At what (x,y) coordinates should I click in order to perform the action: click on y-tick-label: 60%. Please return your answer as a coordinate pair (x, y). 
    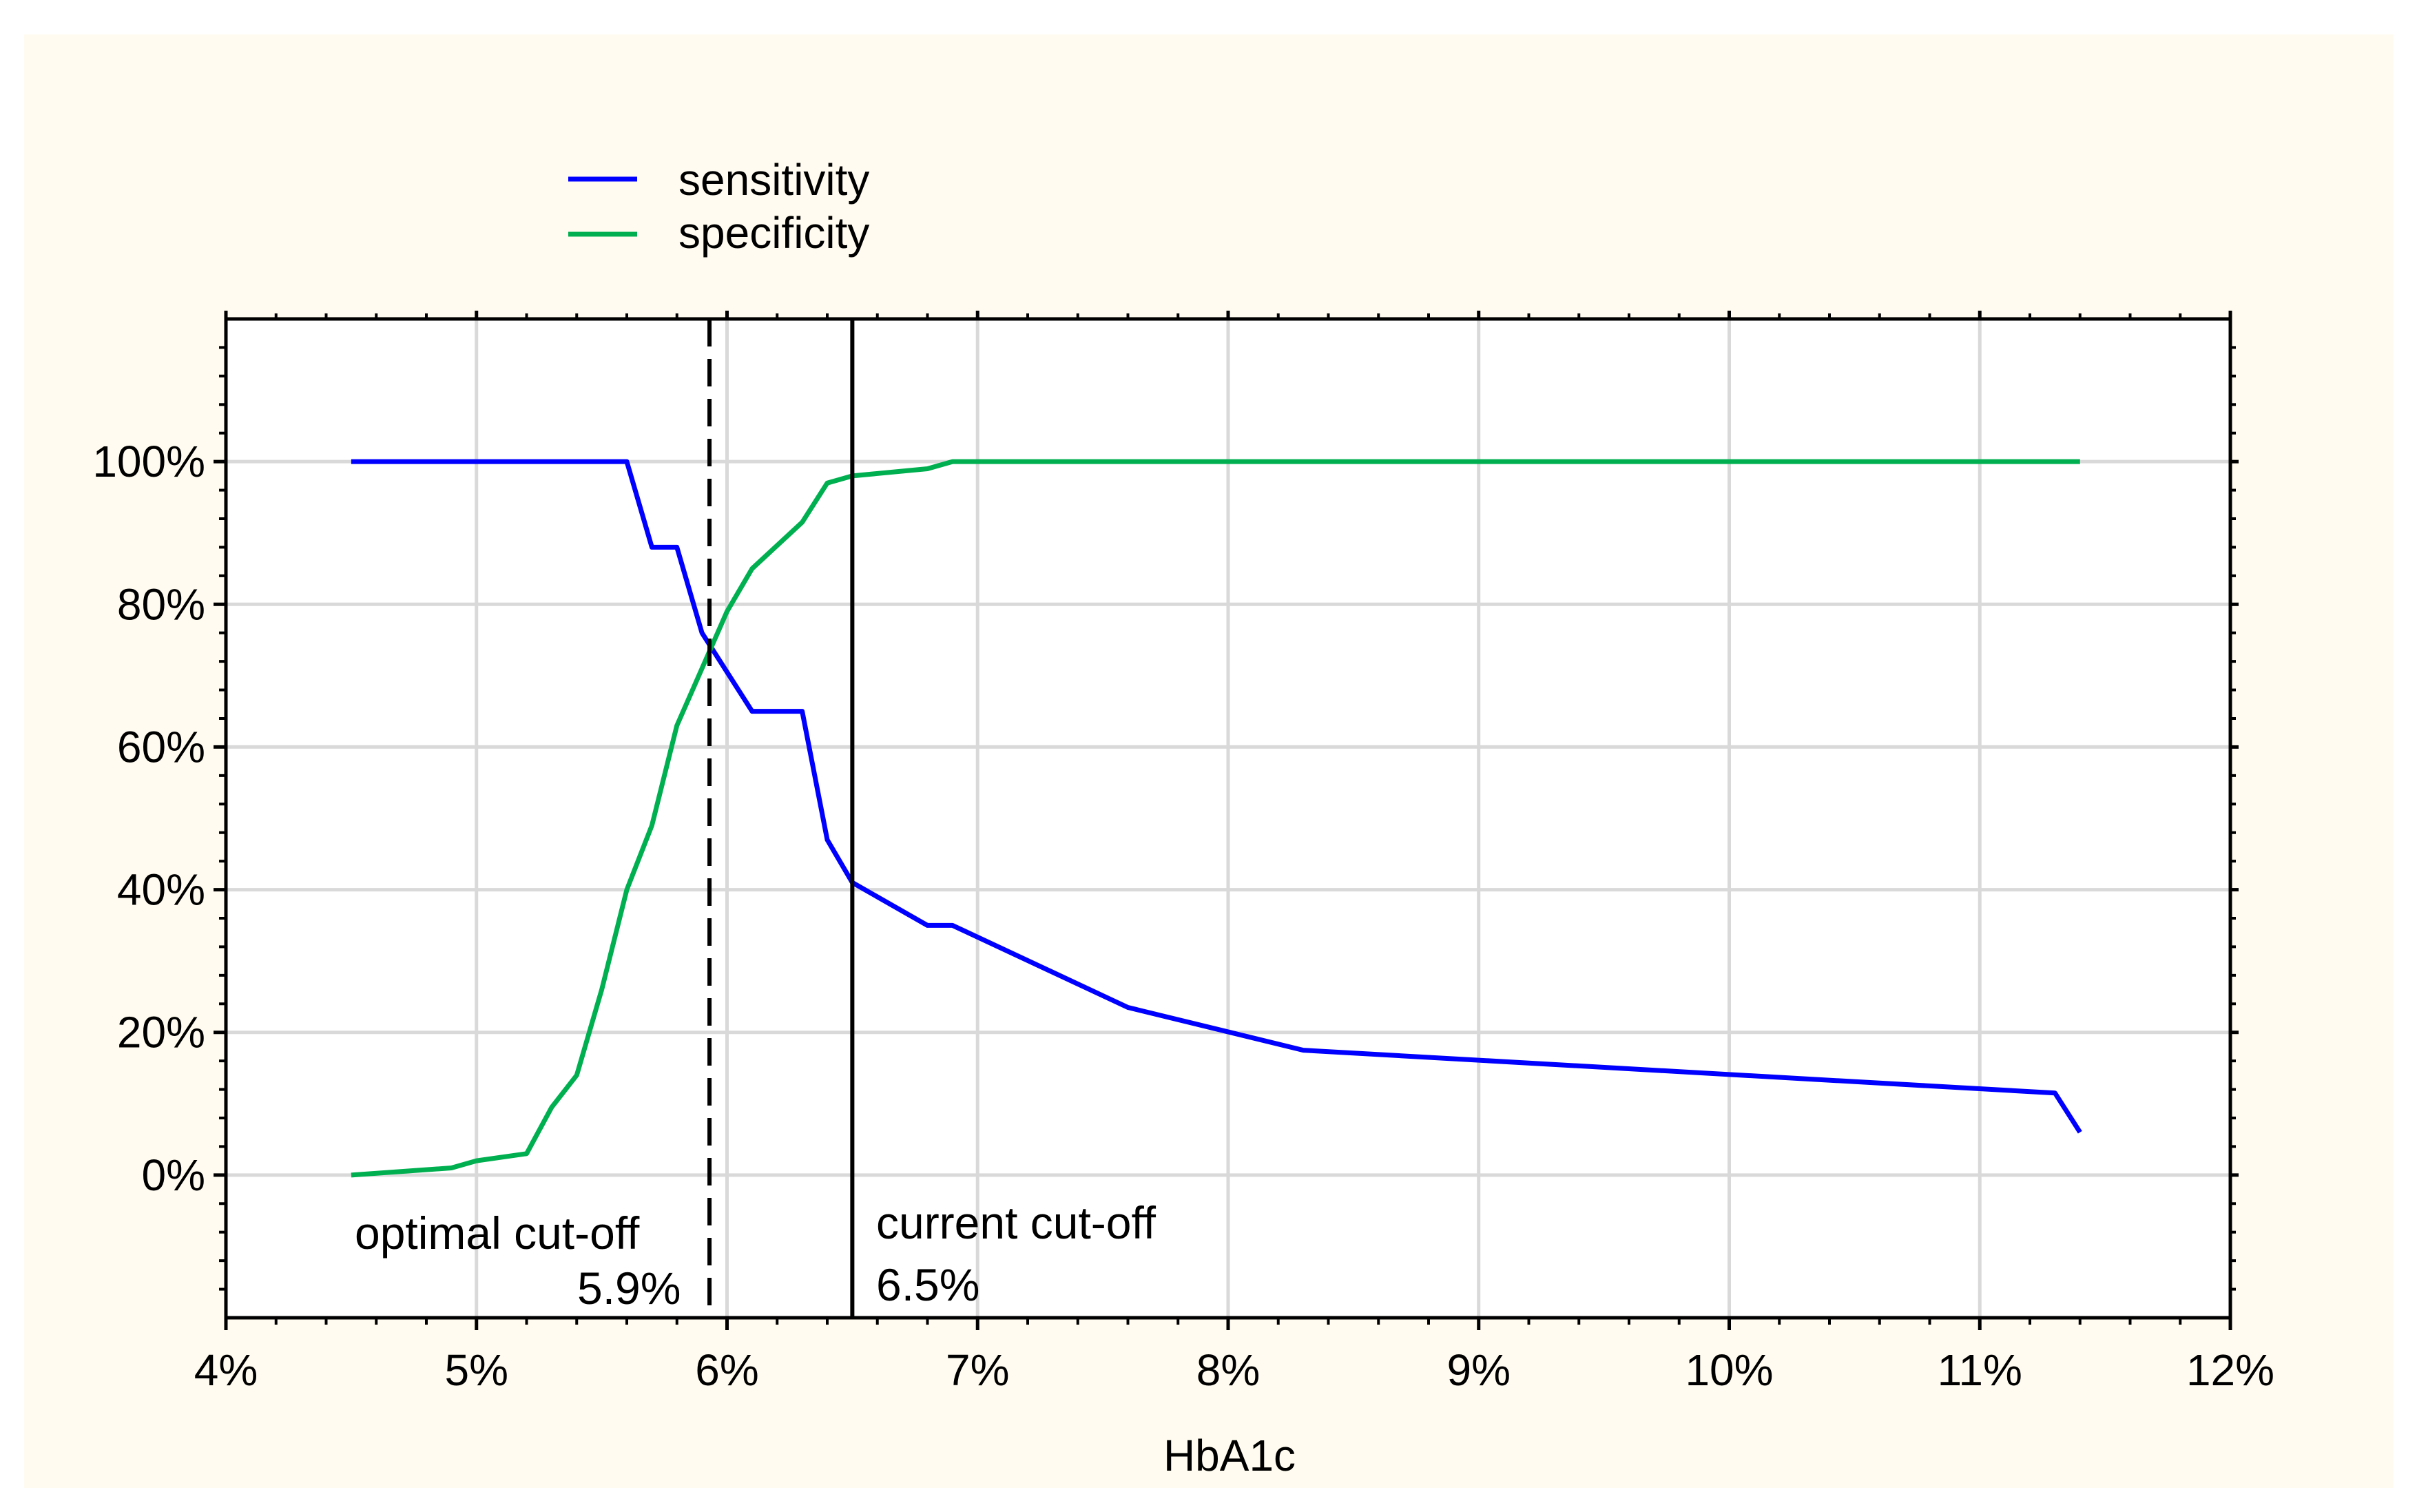
    Looking at the image, I should click on (161, 746).